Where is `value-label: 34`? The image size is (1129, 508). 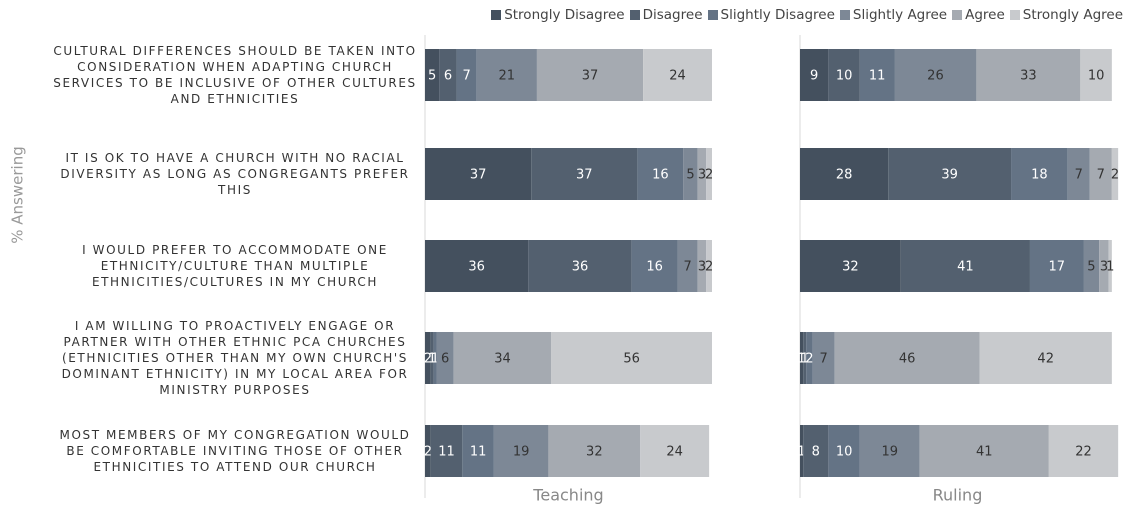 value-label: 34 is located at coordinates (502, 359).